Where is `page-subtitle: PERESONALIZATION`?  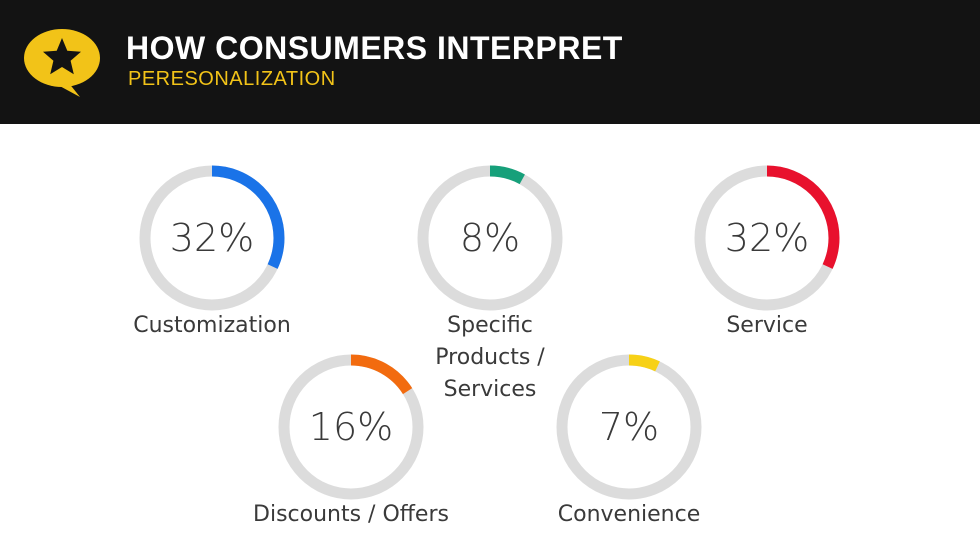
page-subtitle: PERESONALIZATION is located at coordinates (232, 79).